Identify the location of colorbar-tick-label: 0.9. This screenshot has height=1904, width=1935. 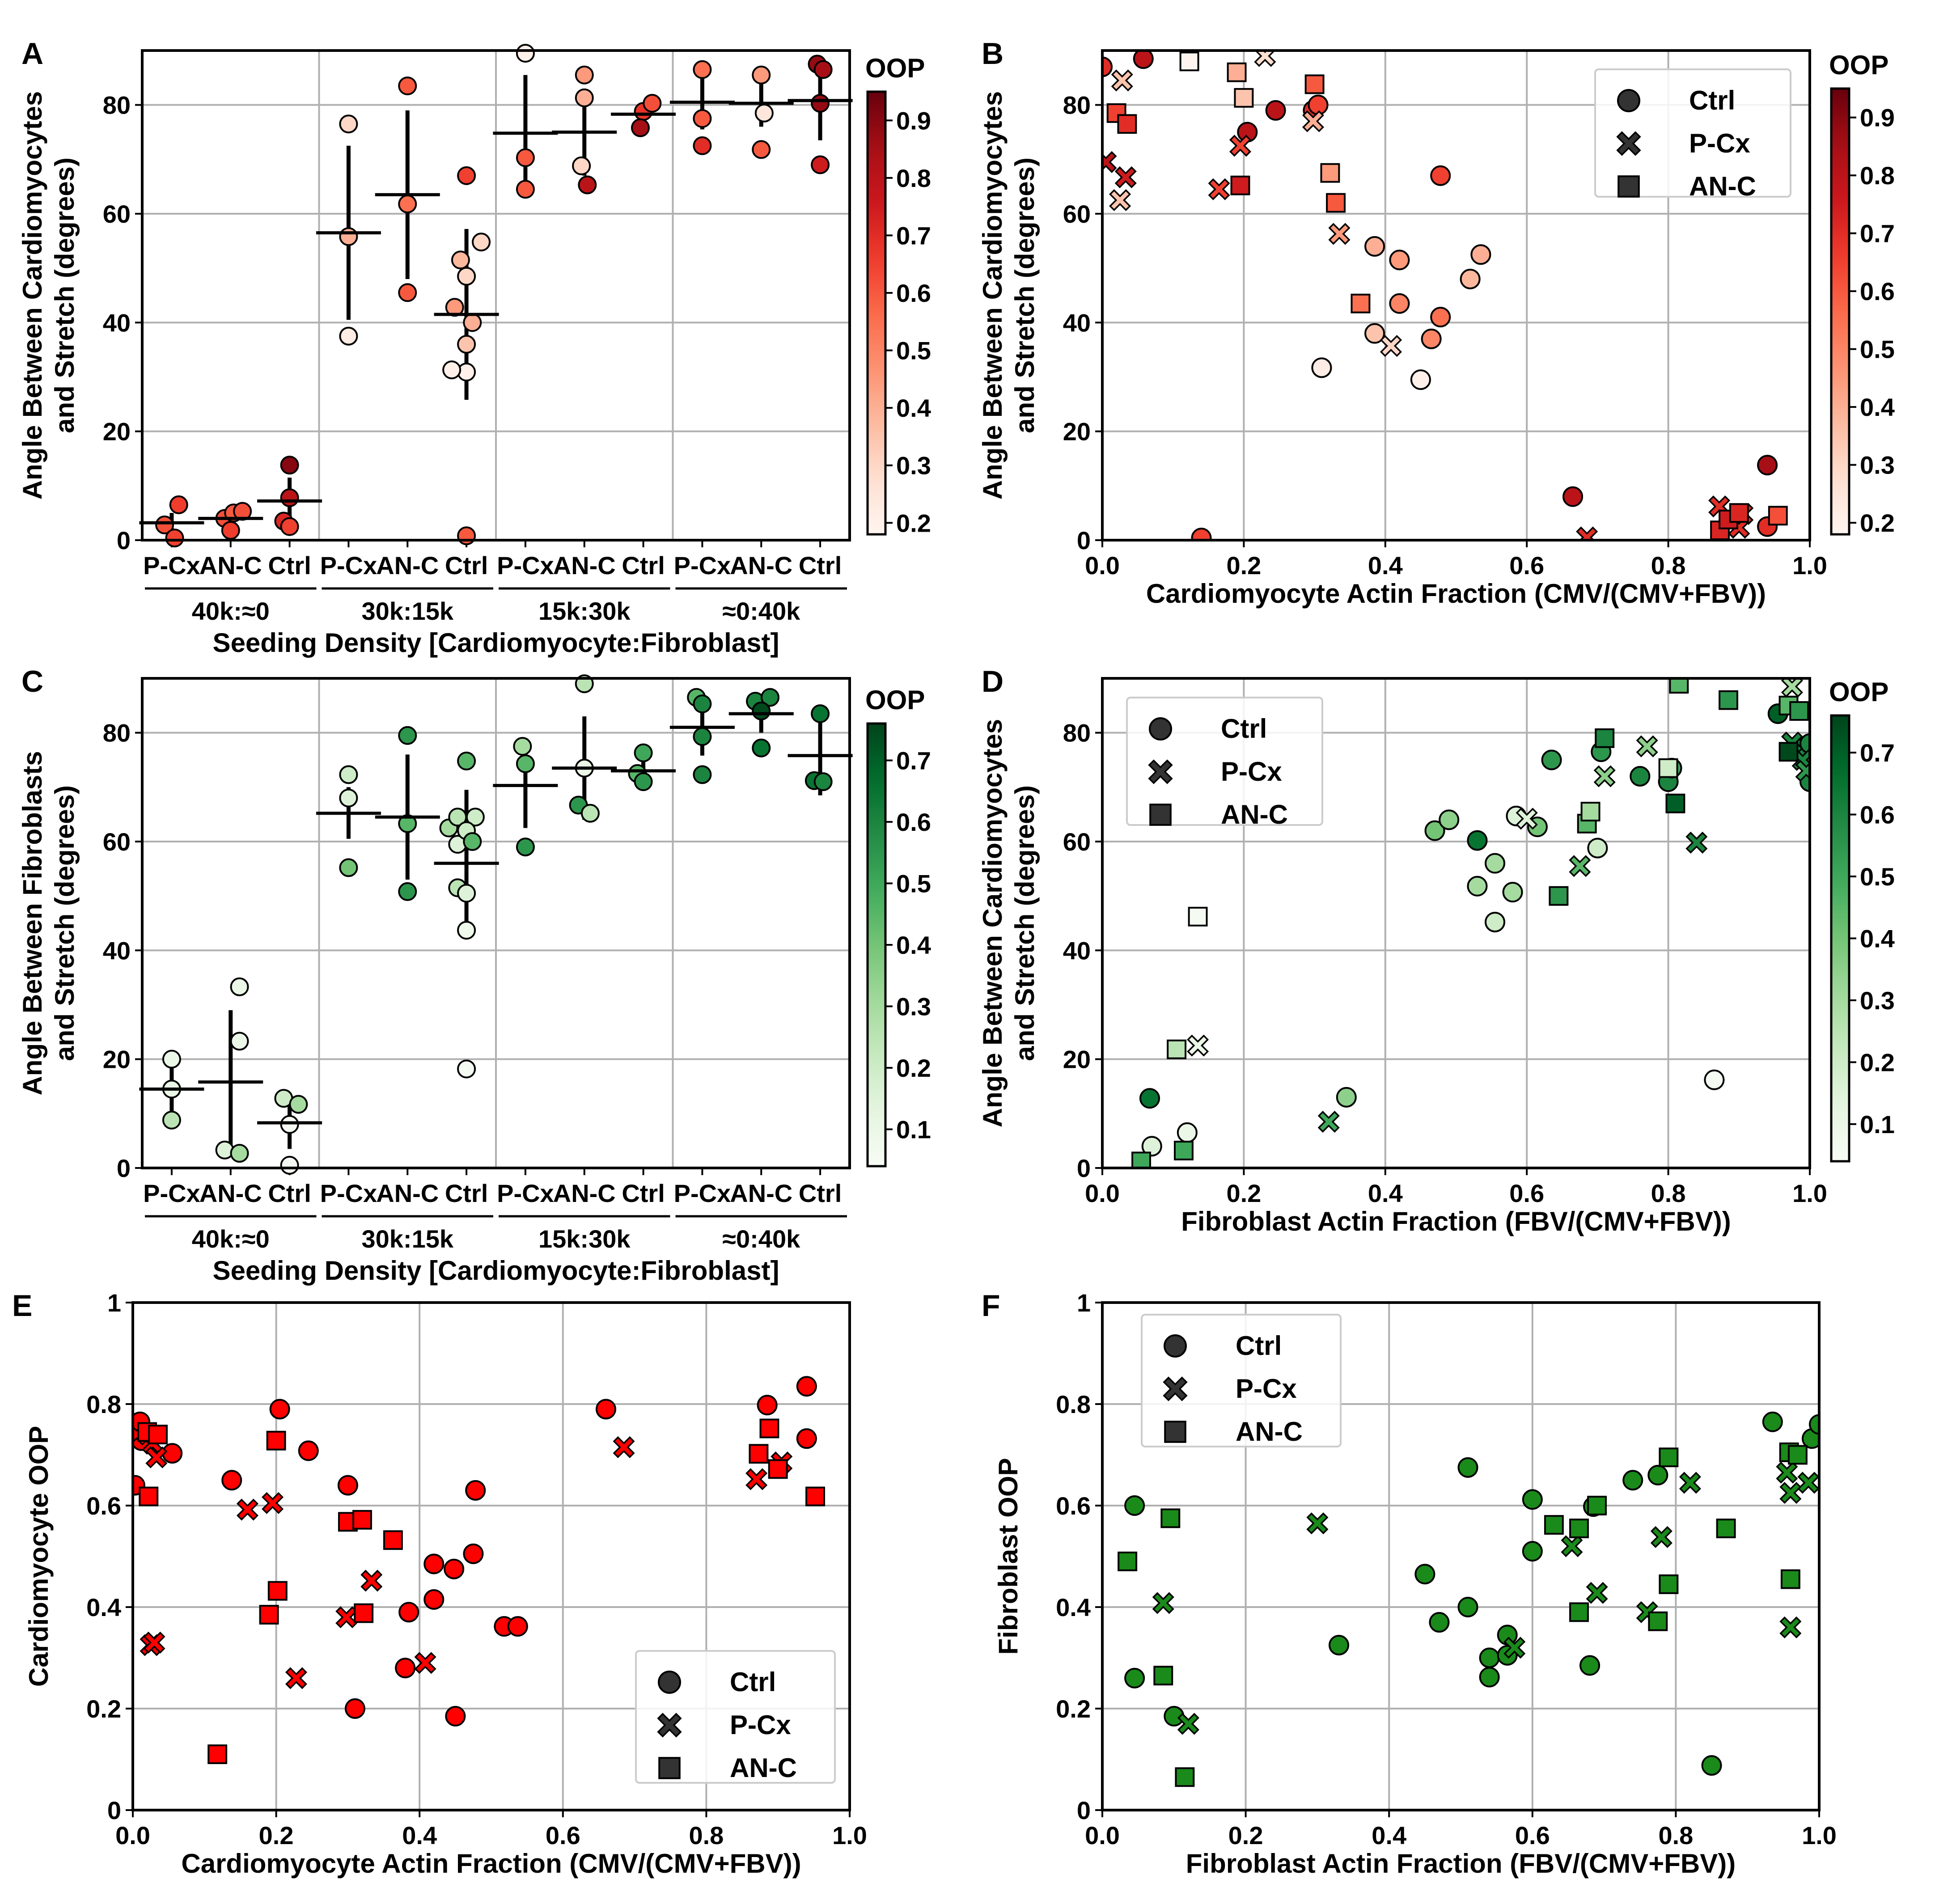
(913, 120).